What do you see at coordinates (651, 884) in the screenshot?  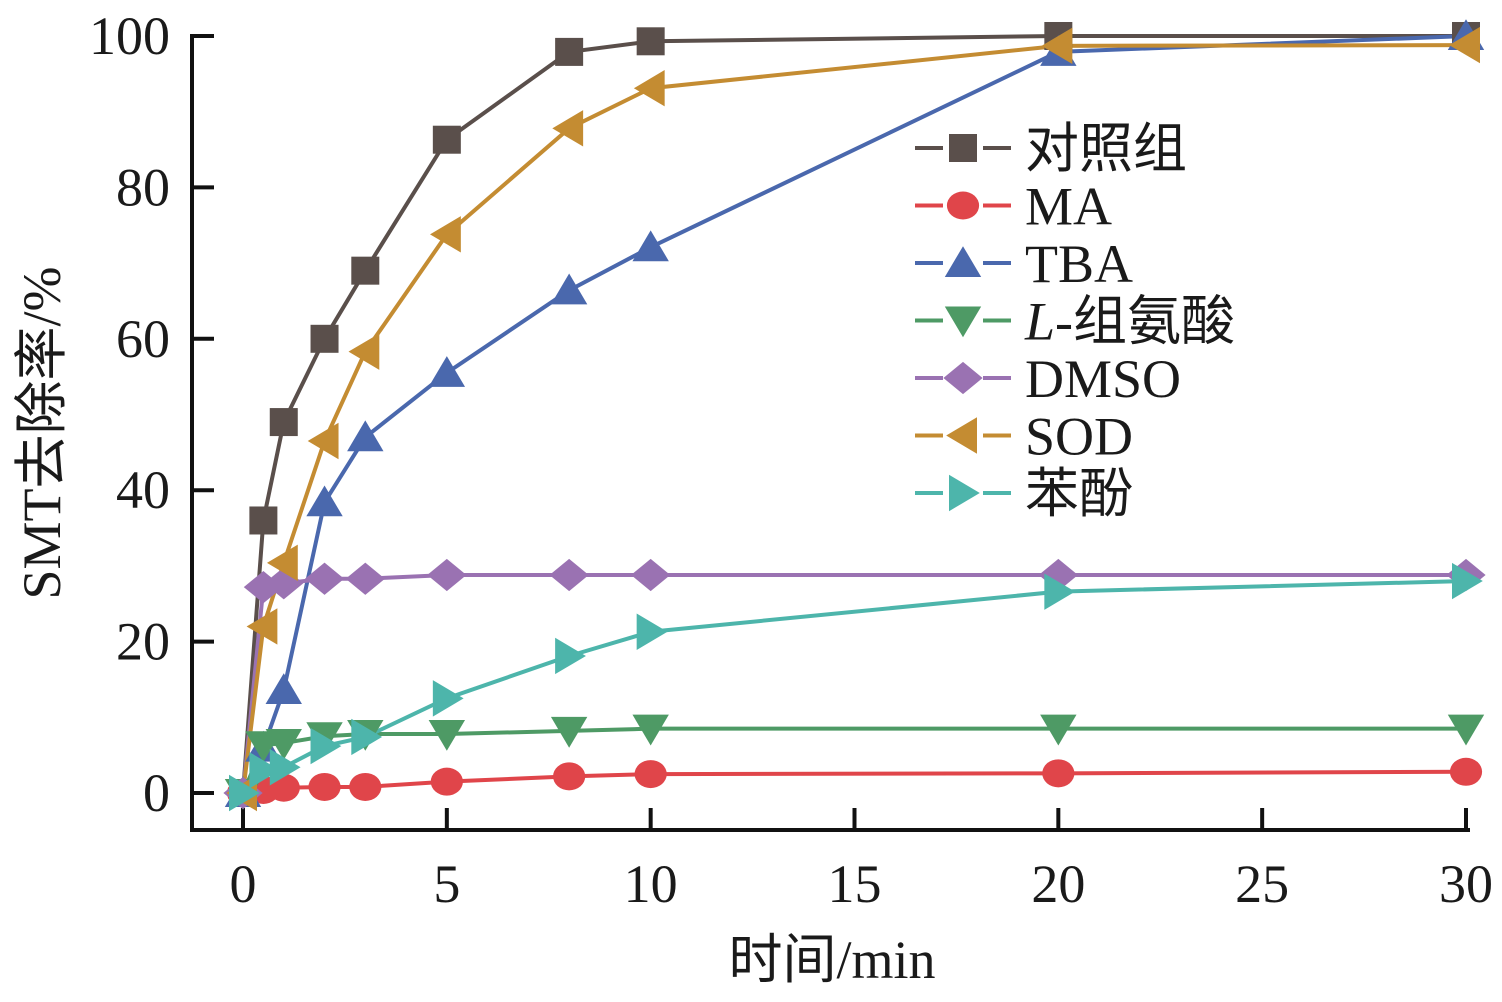 I see `x-tick-label: 10` at bounding box center [651, 884].